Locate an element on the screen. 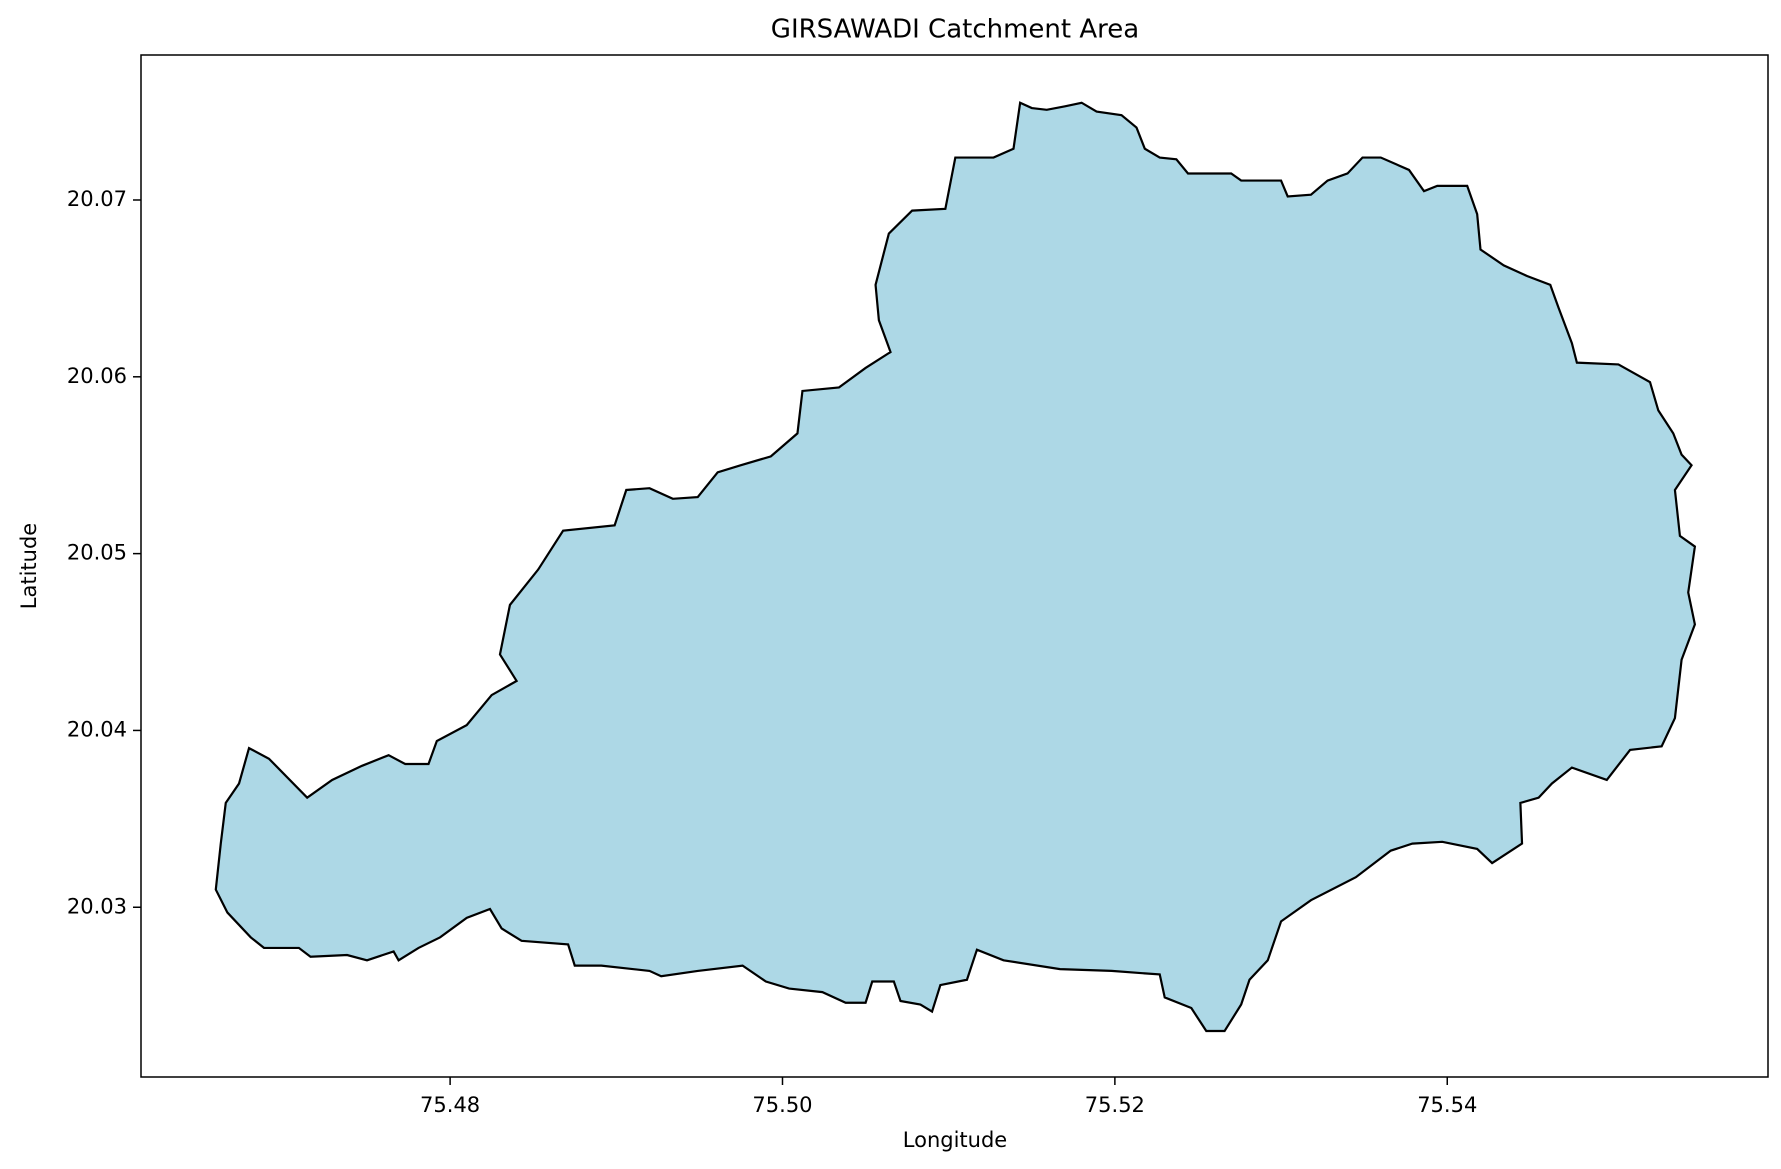 This screenshot has width=1781, height=1169. x-axis-label: Longitude is located at coordinates (955, 1140).